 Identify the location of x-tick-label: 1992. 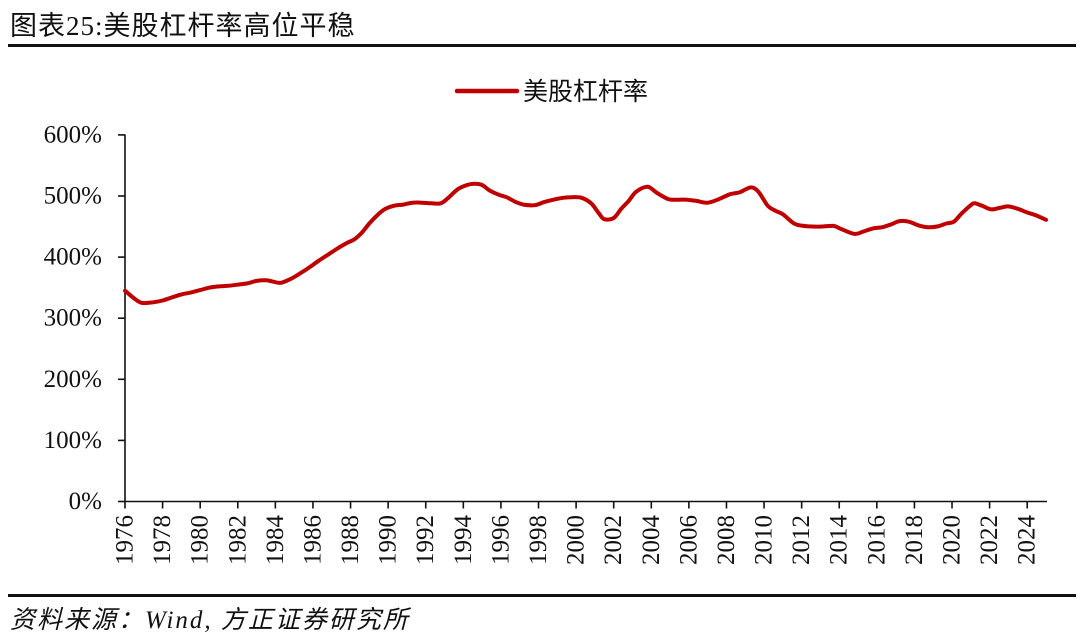
(425, 540).